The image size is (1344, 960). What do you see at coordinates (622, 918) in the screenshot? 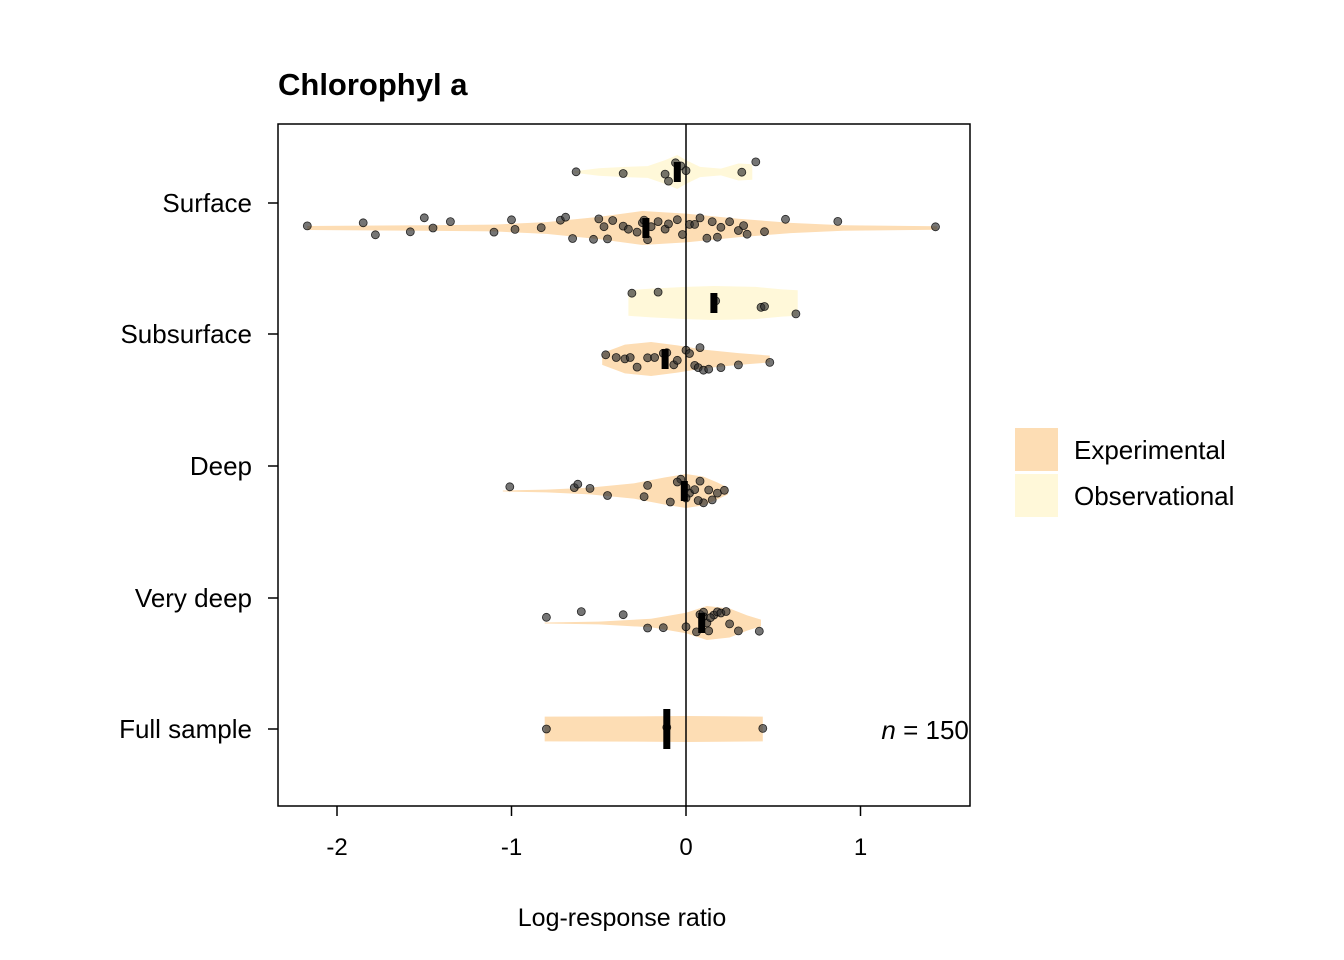
I see `x-axis-label: Log-response ratio` at bounding box center [622, 918].